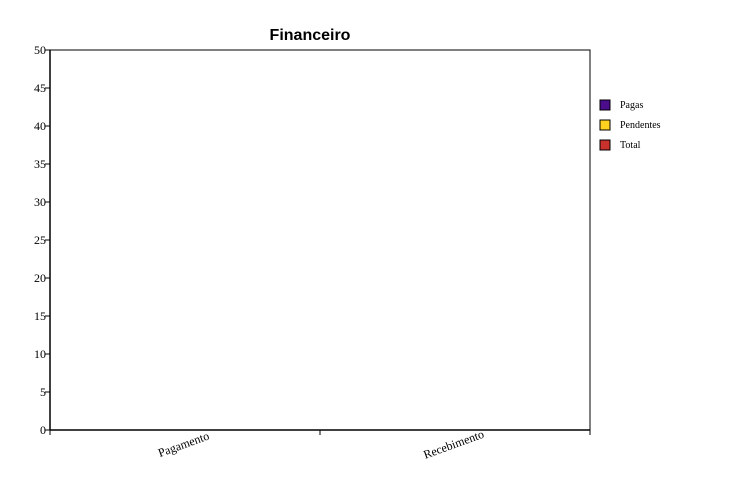  I want to click on y-tick-label: 20, so click(40, 278).